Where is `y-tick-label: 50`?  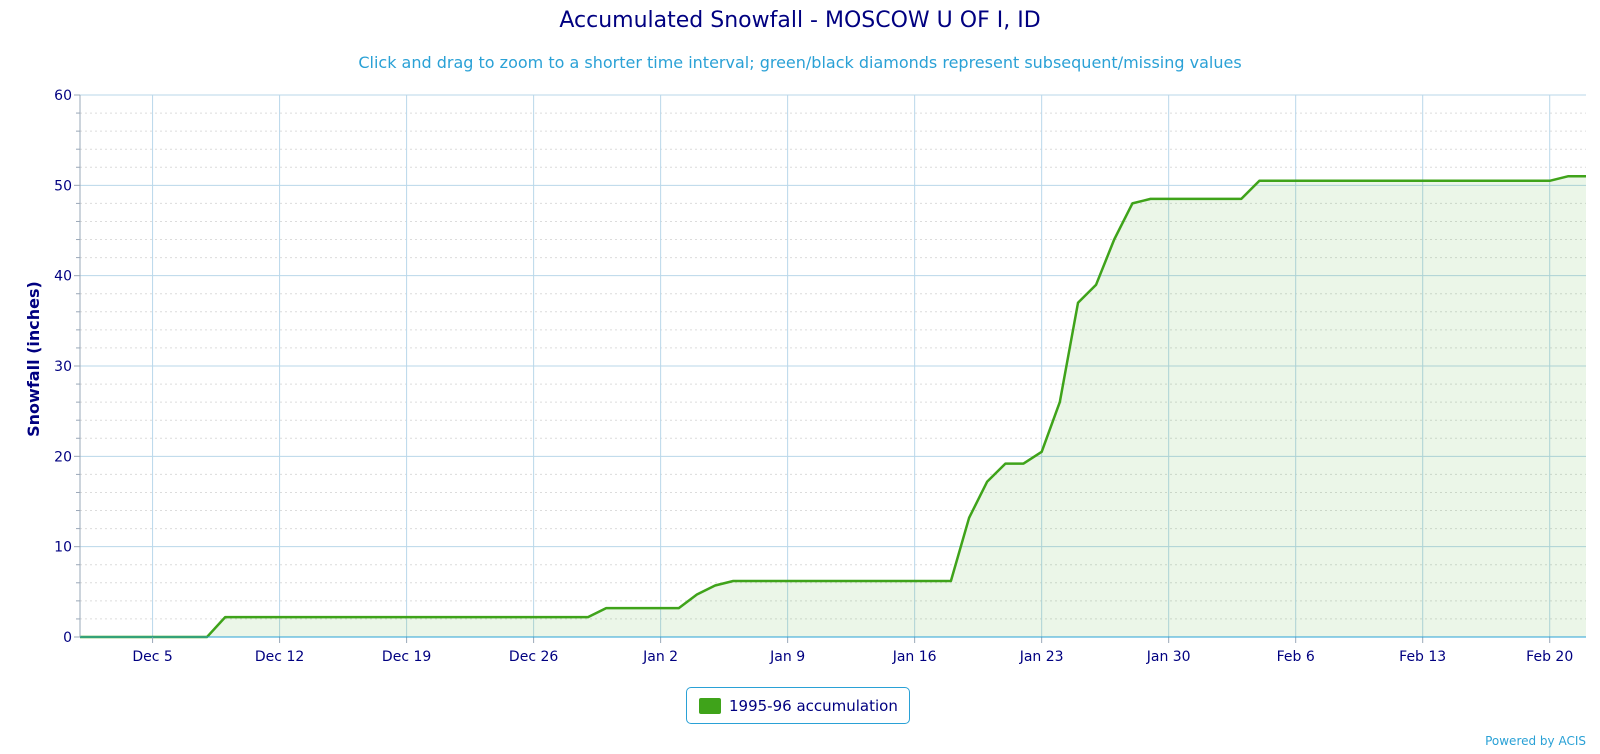 y-tick-label: 50 is located at coordinates (63, 186).